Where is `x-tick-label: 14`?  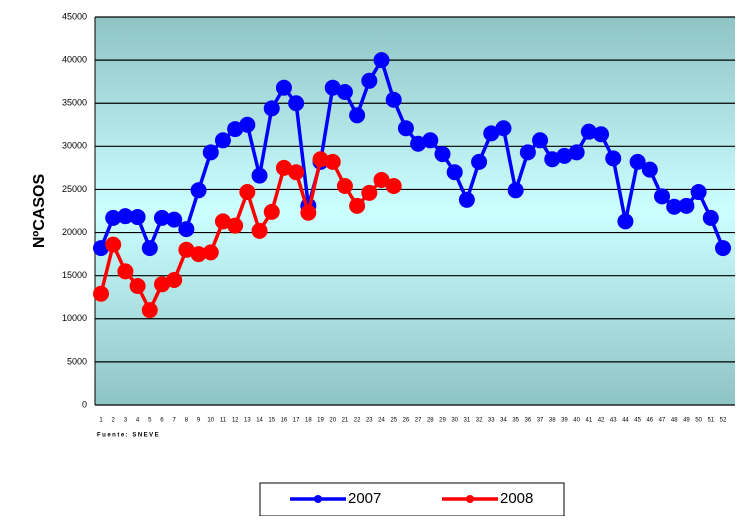
x-tick-label: 14 is located at coordinates (259, 421).